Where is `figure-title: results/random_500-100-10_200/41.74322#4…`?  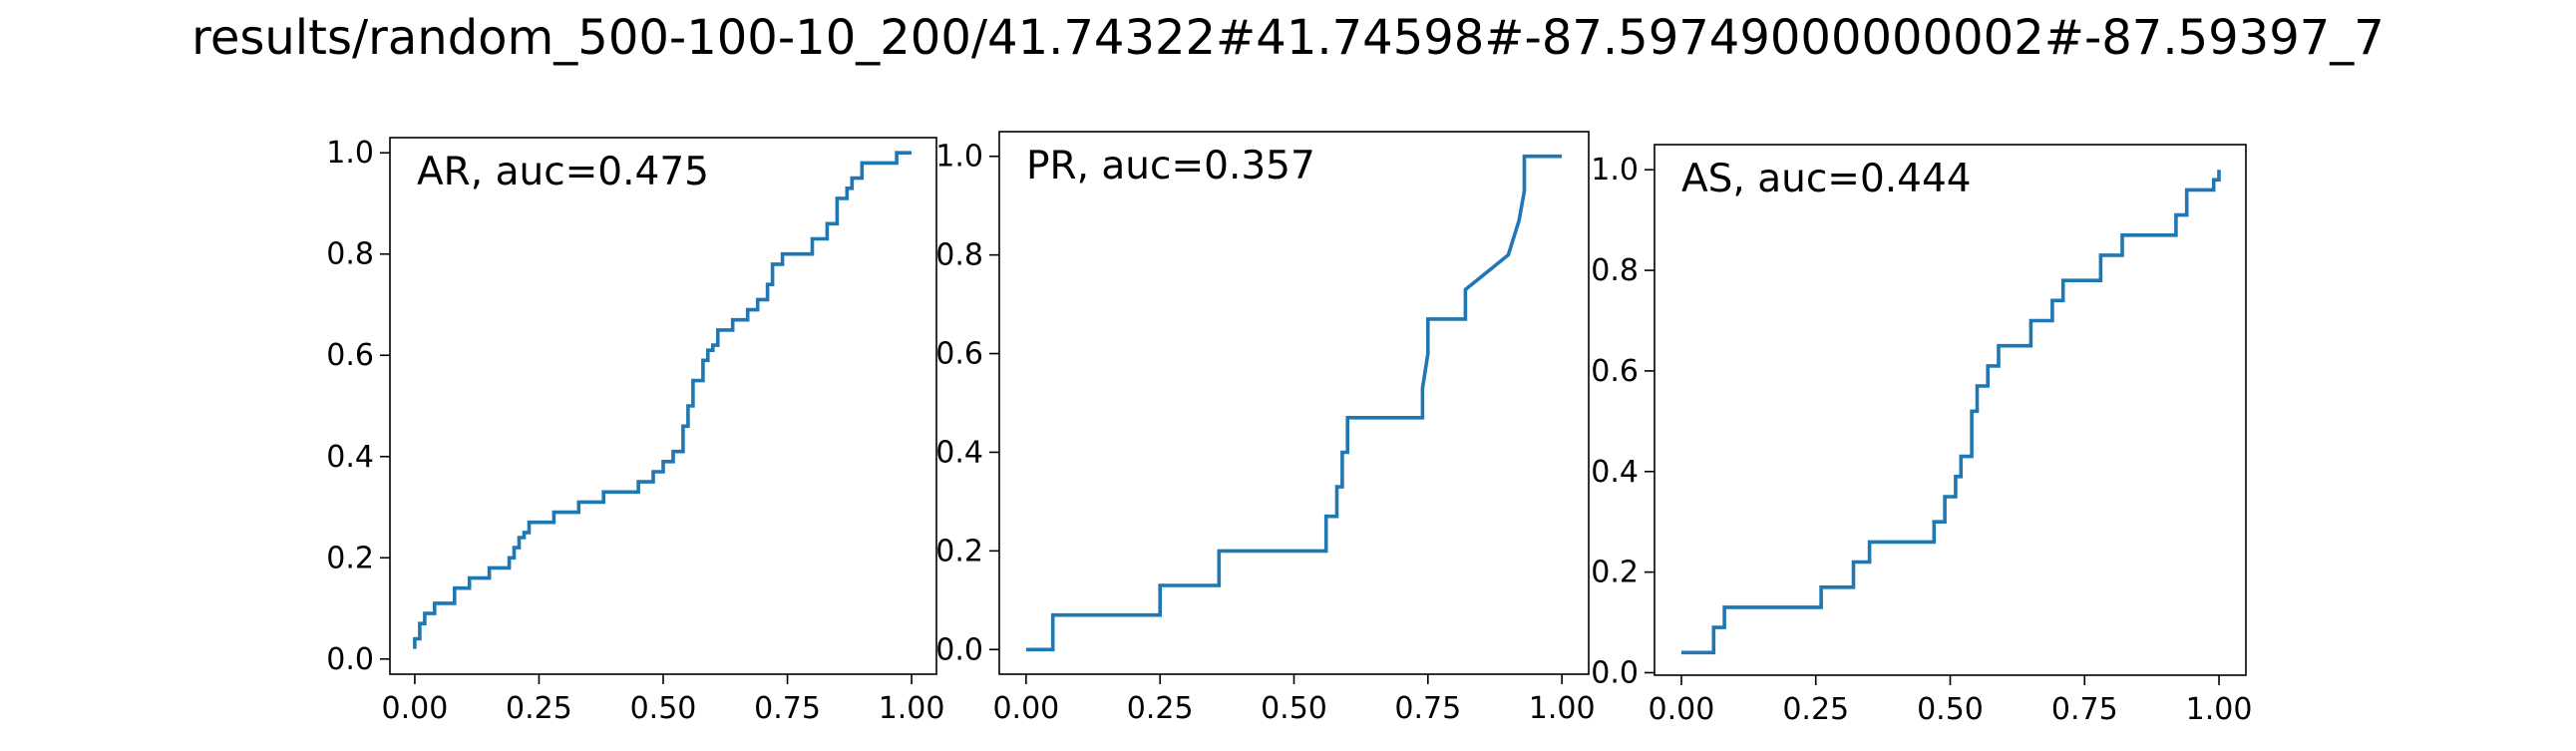 figure-title: results/random_500-100-10_200/41.74322#4… is located at coordinates (1288, 38).